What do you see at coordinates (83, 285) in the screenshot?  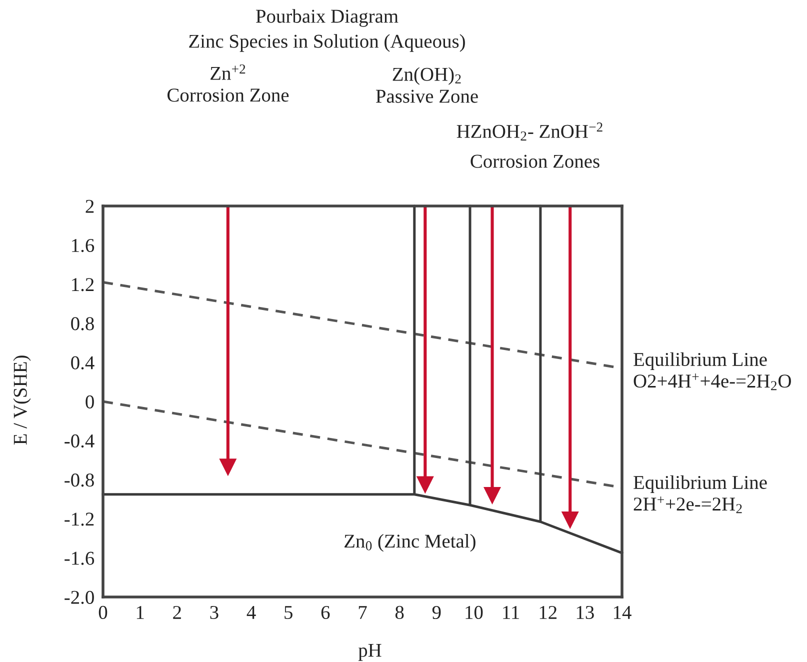 I see `y-tick-label: 1.2` at bounding box center [83, 285].